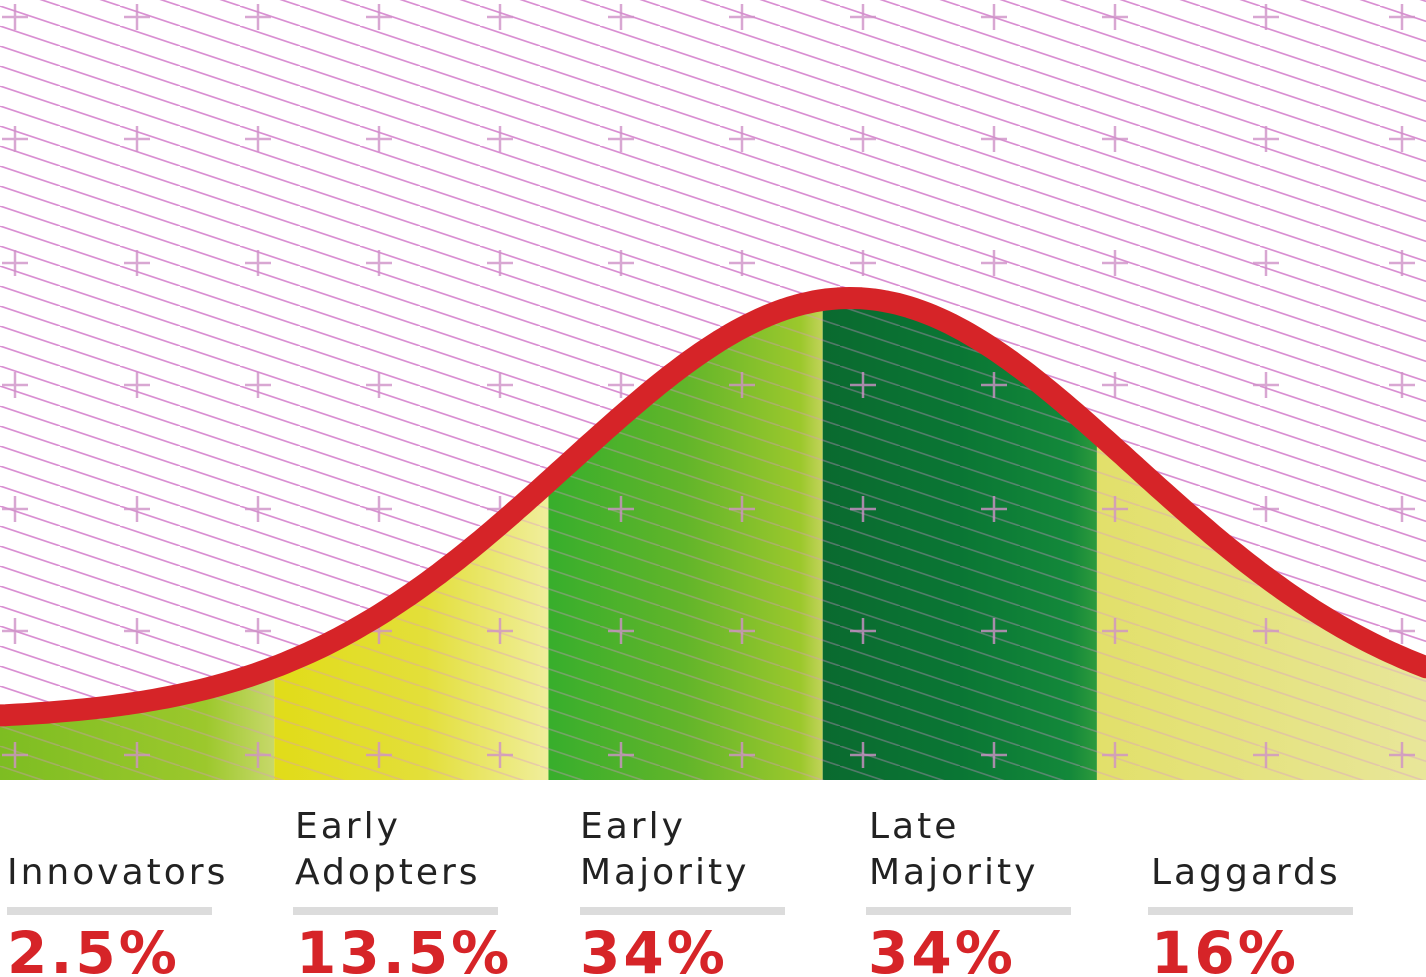 This screenshot has width=1426, height=977. Describe the element at coordinates (665, 872) in the screenshot. I see `label-early-majority-line2: Majority` at that location.